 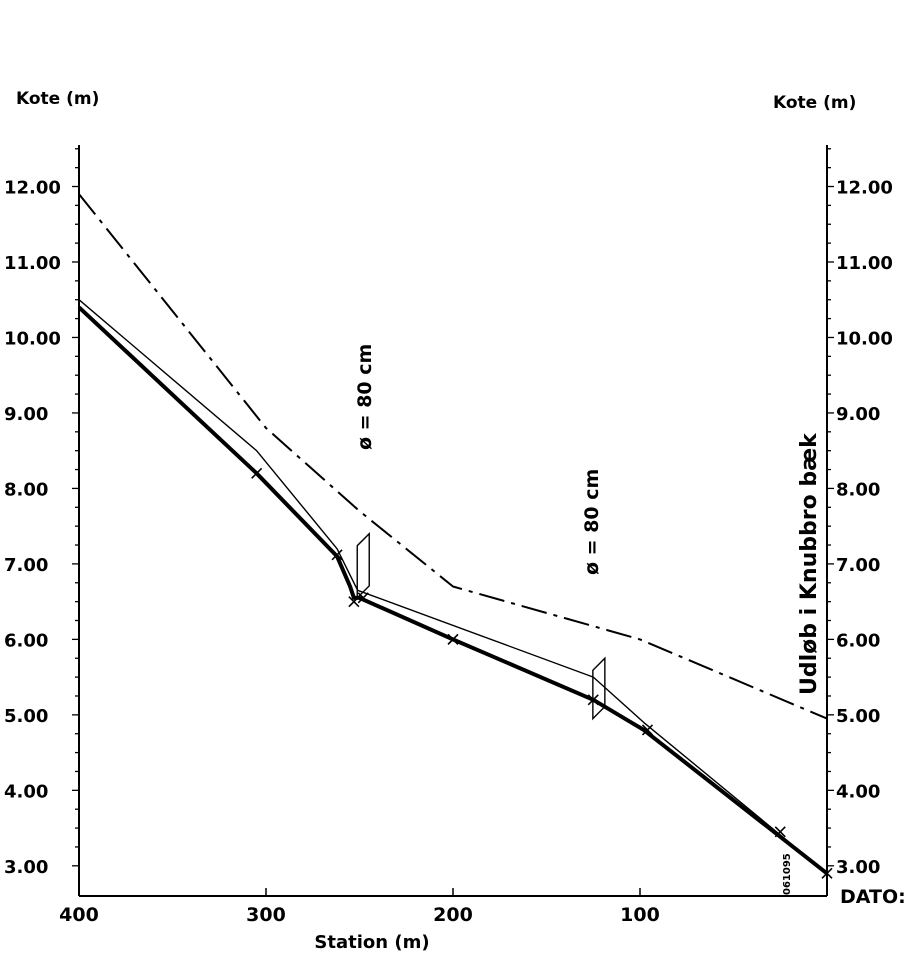 I want to click on outlet-label: Udløb i Knubbro bæk, so click(x=809, y=563).